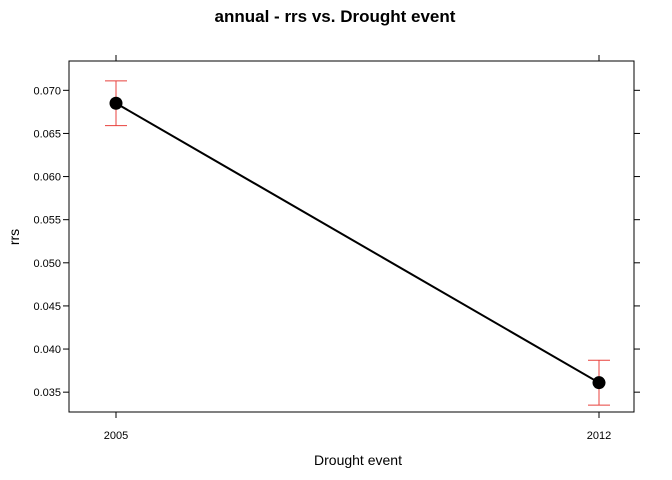 This screenshot has height=480, width=672. What do you see at coordinates (358, 460) in the screenshot?
I see `x-axis-label: Drought event` at bounding box center [358, 460].